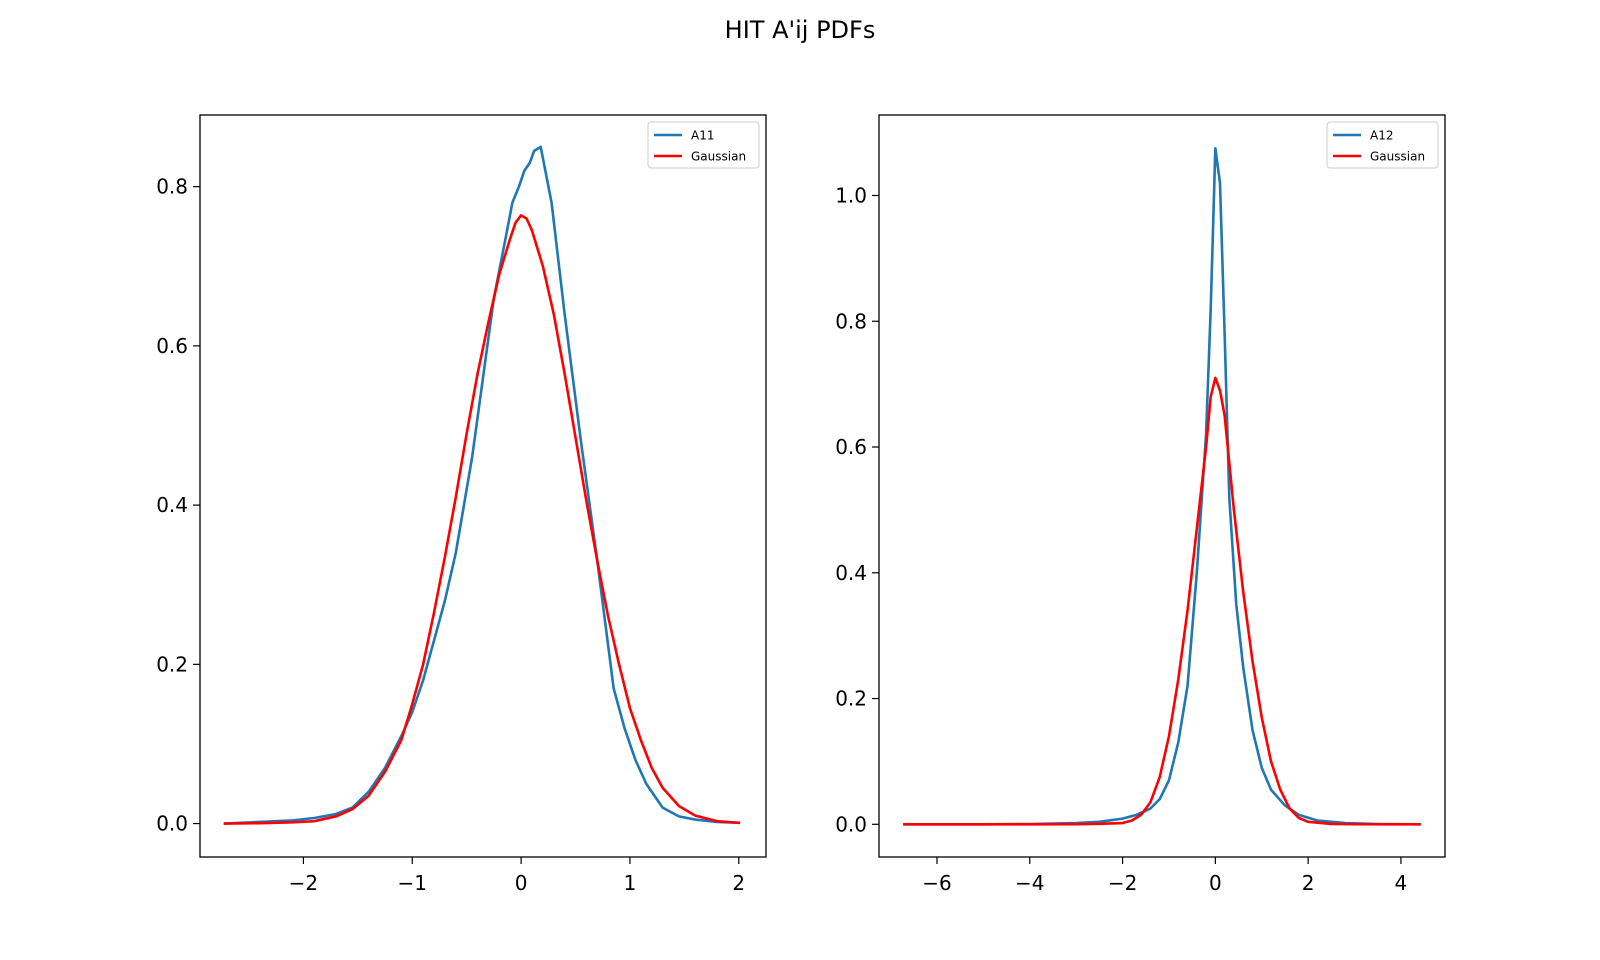 The image size is (1600, 960). What do you see at coordinates (800, 30) in the screenshot?
I see `figure-suptitle: HIT A'ij PDFs` at bounding box center [800, 30].